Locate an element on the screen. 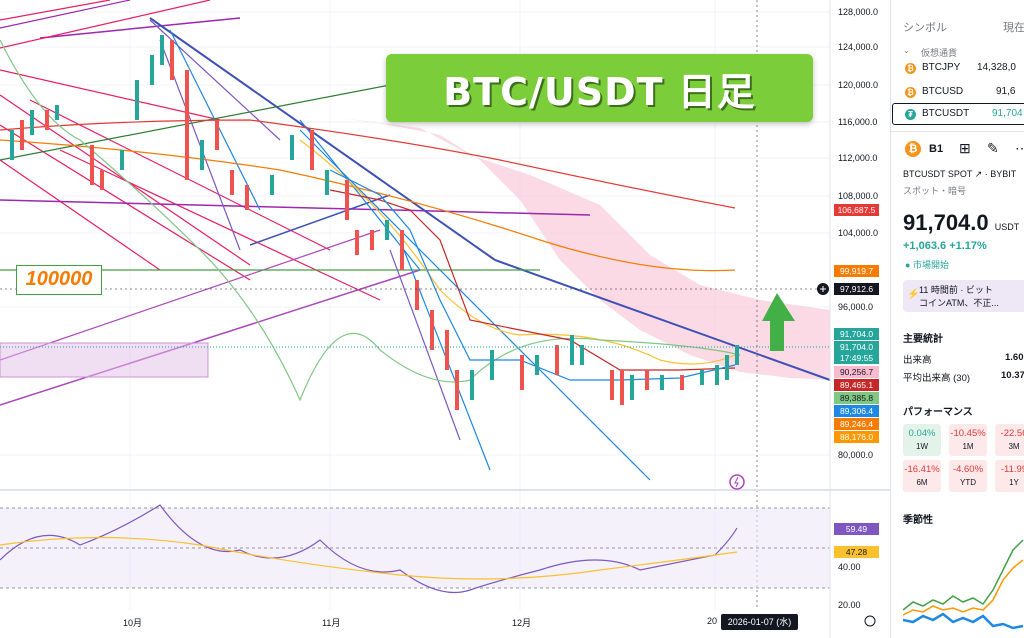 The image size is (1024, 638). volume-value: 1.60 is located at coordinates (1014, 357).